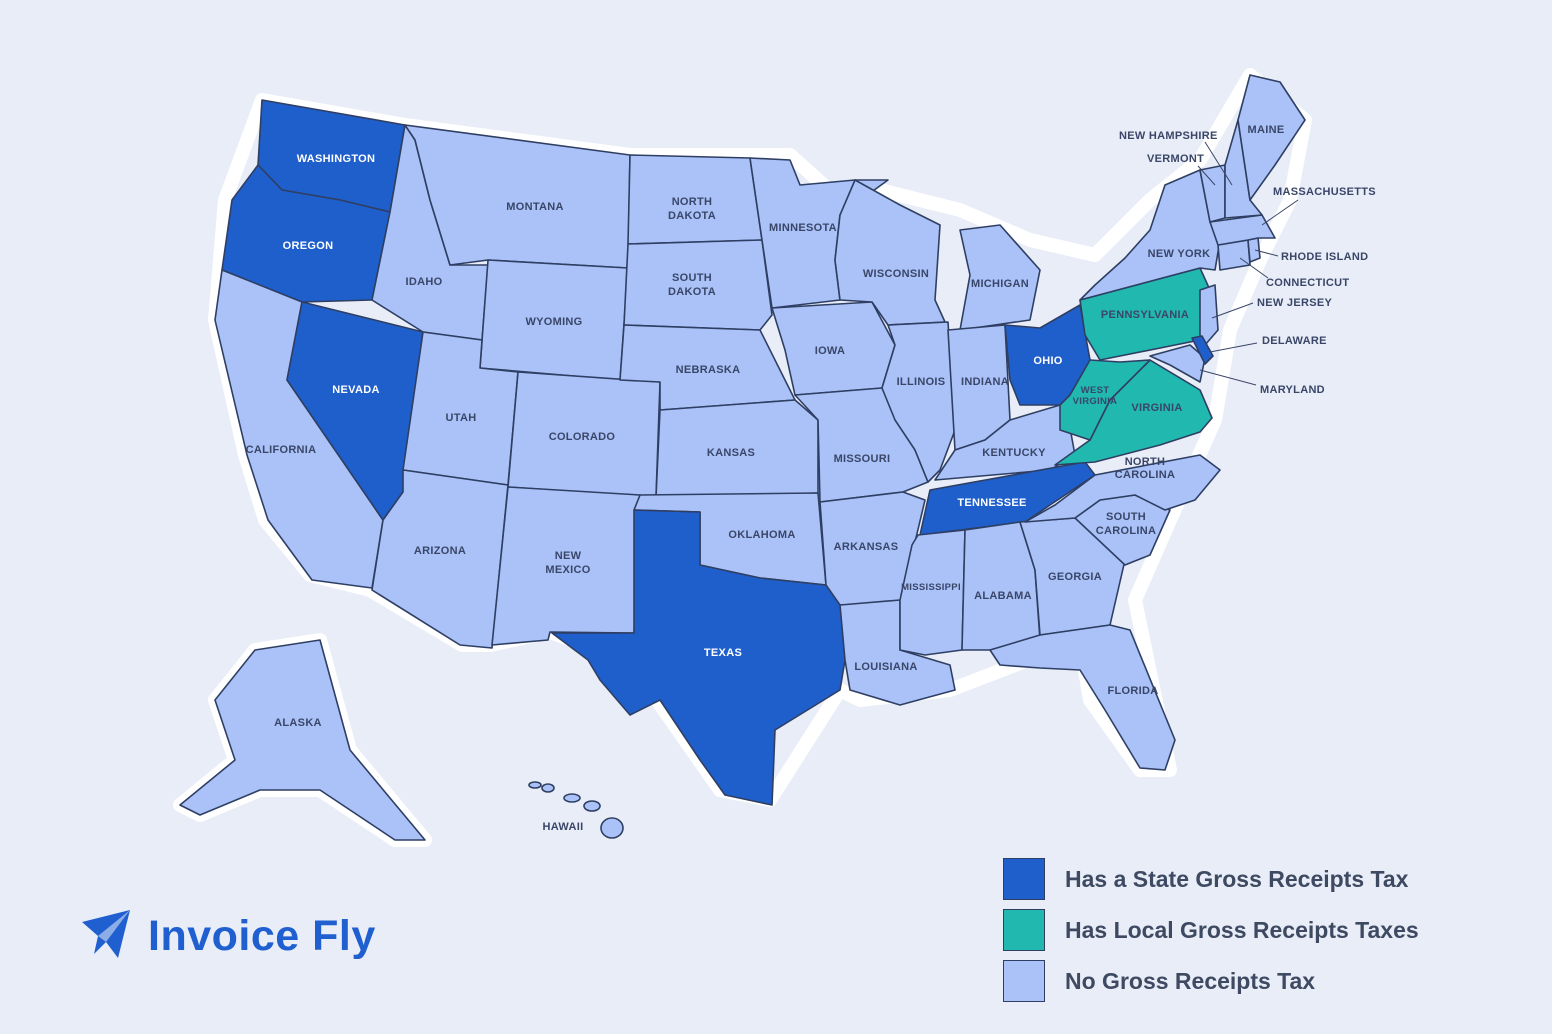  What do you see at coordinates (985, 382) in the screenshot?
I see `label-indiana: INDIANA` at bounding box center [985, 382].